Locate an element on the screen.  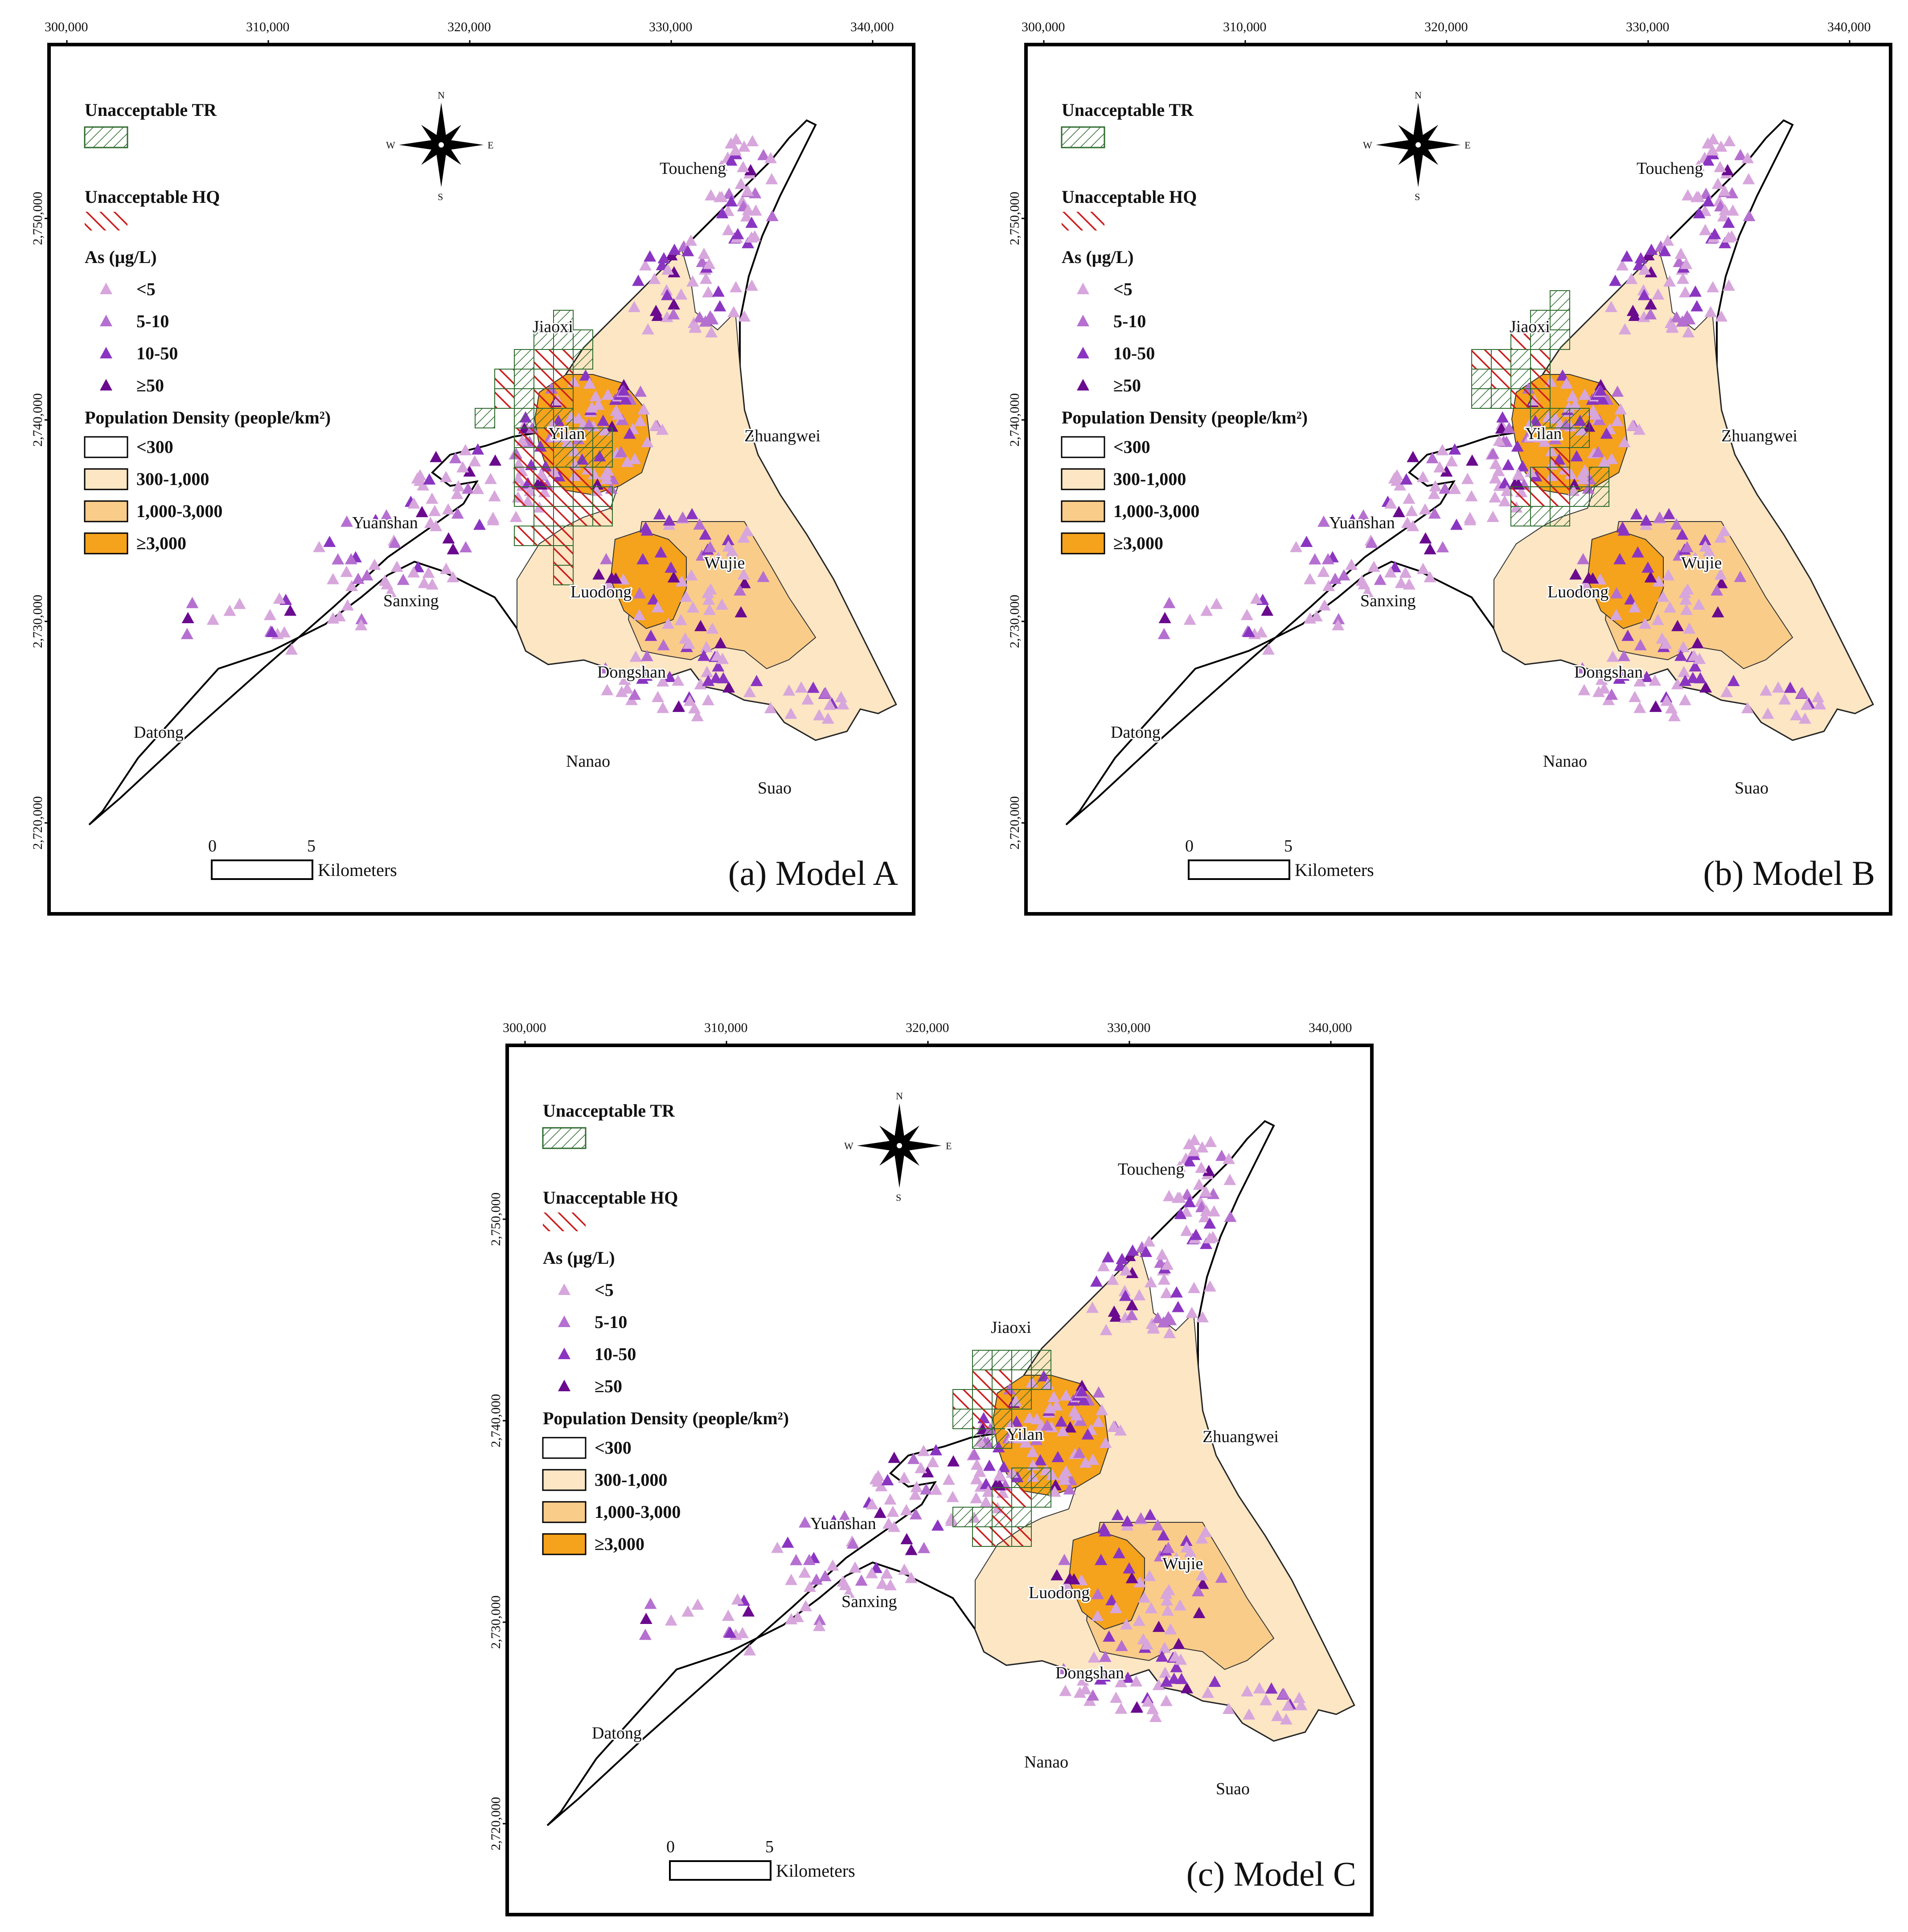
place-label-jiaoxi: Jiaoxi is located at coordinates (1530, 326).